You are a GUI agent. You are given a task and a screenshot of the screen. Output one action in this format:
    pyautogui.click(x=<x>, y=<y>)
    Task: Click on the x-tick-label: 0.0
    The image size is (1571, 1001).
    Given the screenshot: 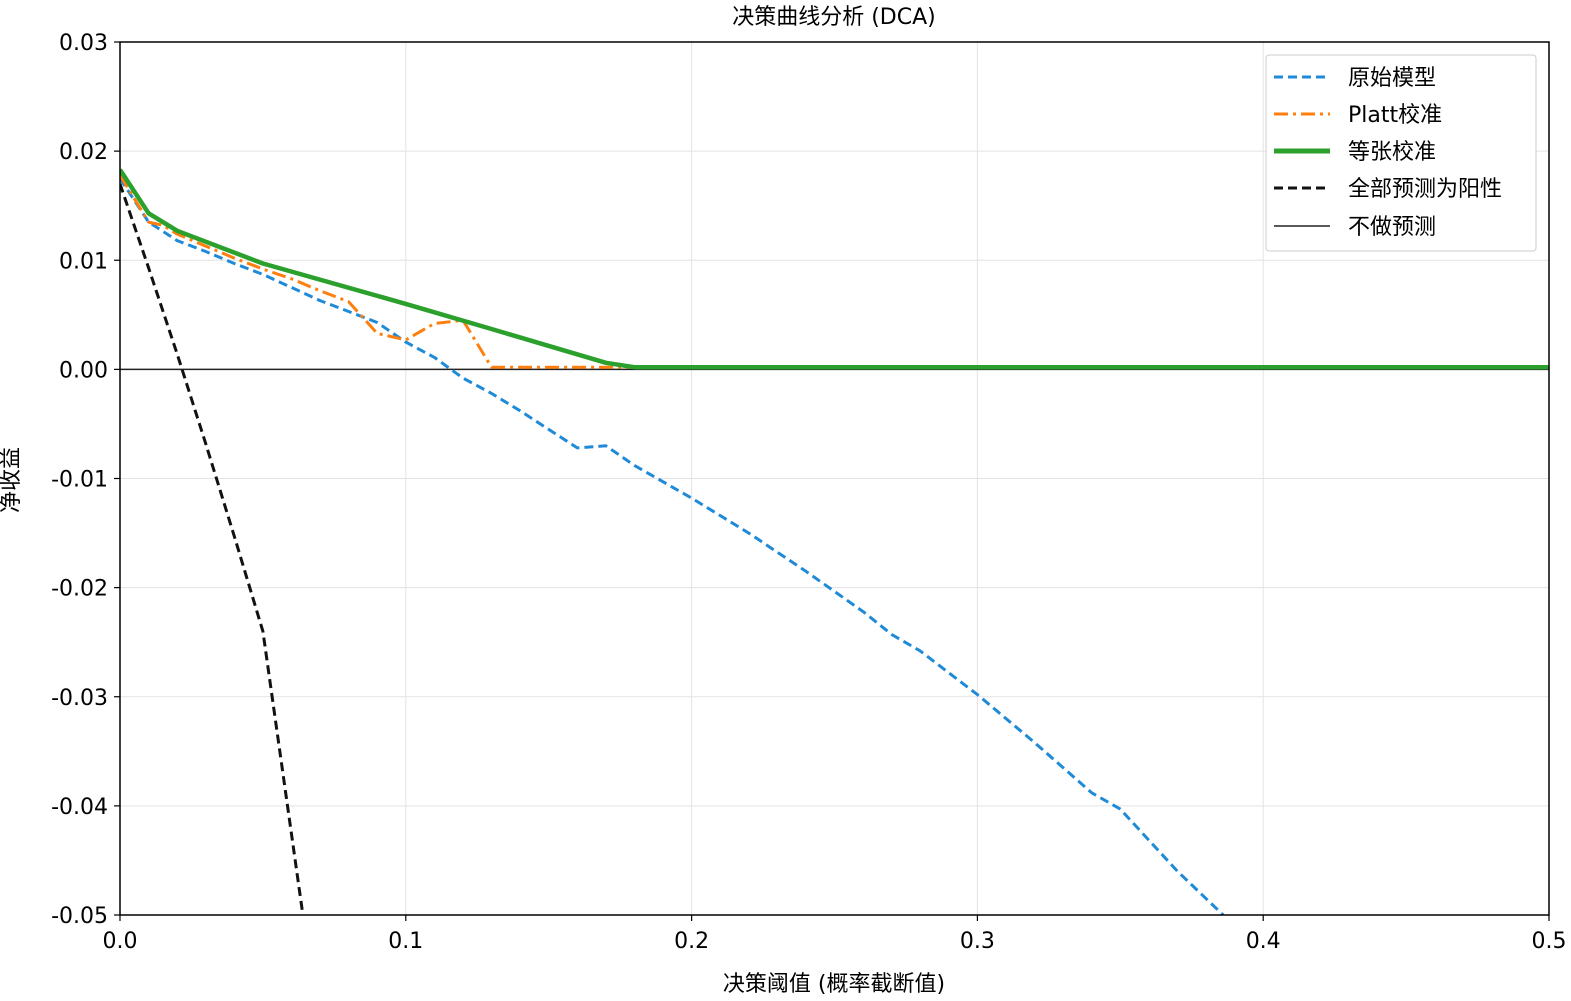 What is the action you would take?
    pyautogui.click(x=120, y=941)
    